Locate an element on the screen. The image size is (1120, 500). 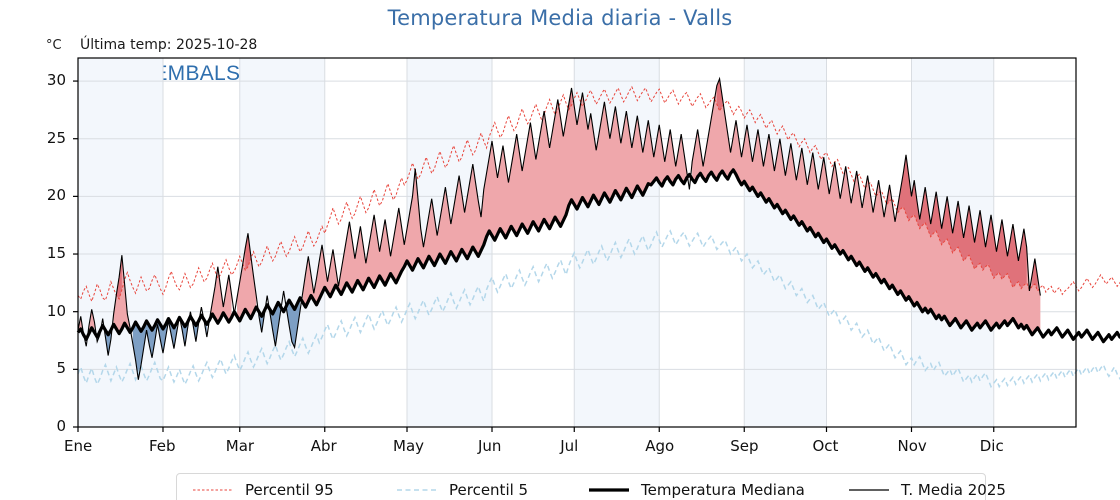
y-tick-label-0: 0 is located at coordinates (61, 426).